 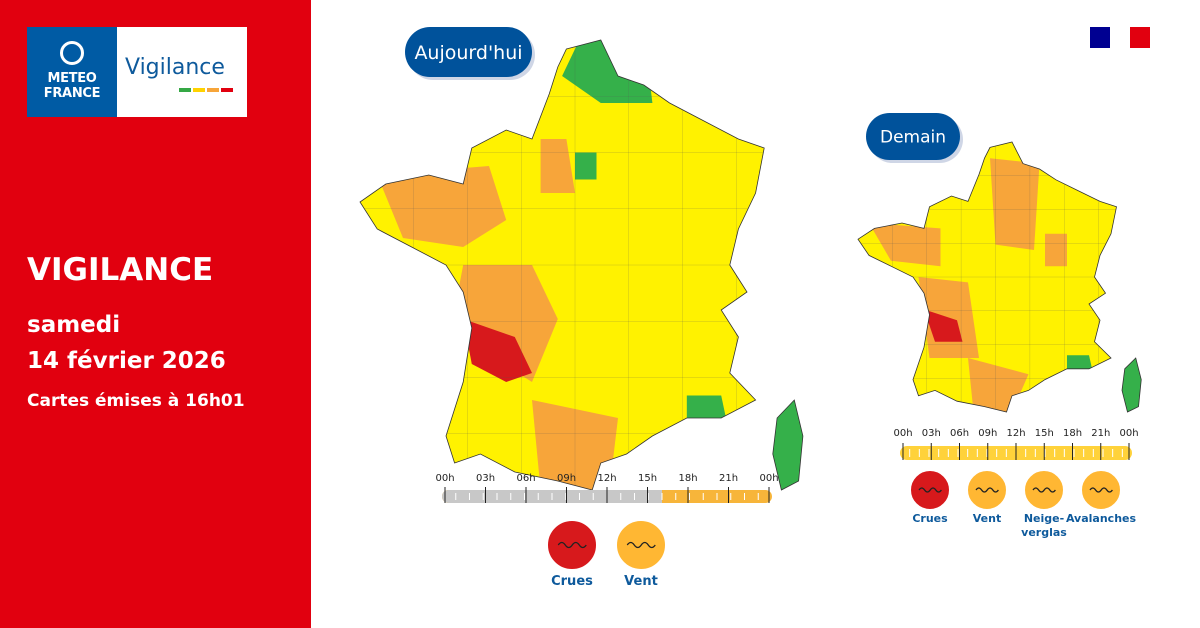 I want to click on logo-line: FRANCE, so click(x=72, y=93).